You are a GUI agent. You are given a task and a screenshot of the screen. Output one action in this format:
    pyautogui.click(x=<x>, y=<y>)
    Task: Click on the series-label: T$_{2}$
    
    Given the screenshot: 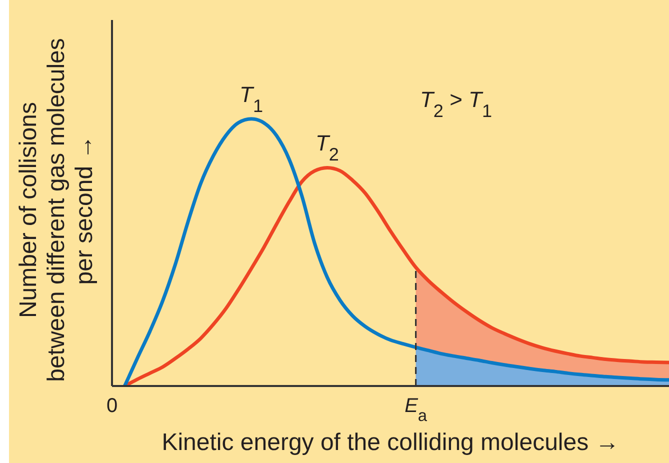 What is the action you would take?
    pyautogui.click(x=327, y=147)
    